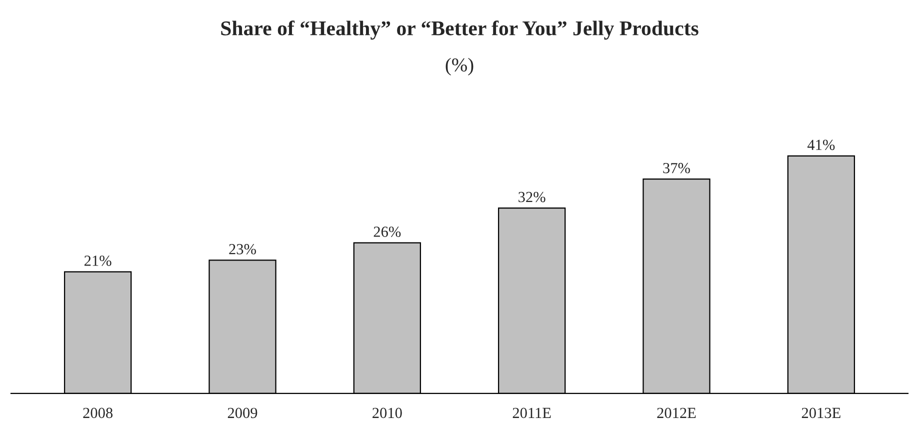 This screenshot has height=430, width=919. What do you see at coordinates (98, 261) in the screenshot?
I see `data-label: 21%` at bounding box center [98, 261].